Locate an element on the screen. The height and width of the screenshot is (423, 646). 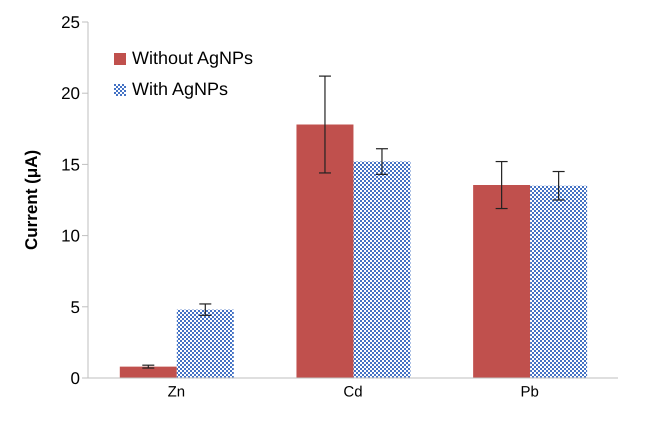
y-tick-label: 20 is located at coordinates (70, 94).